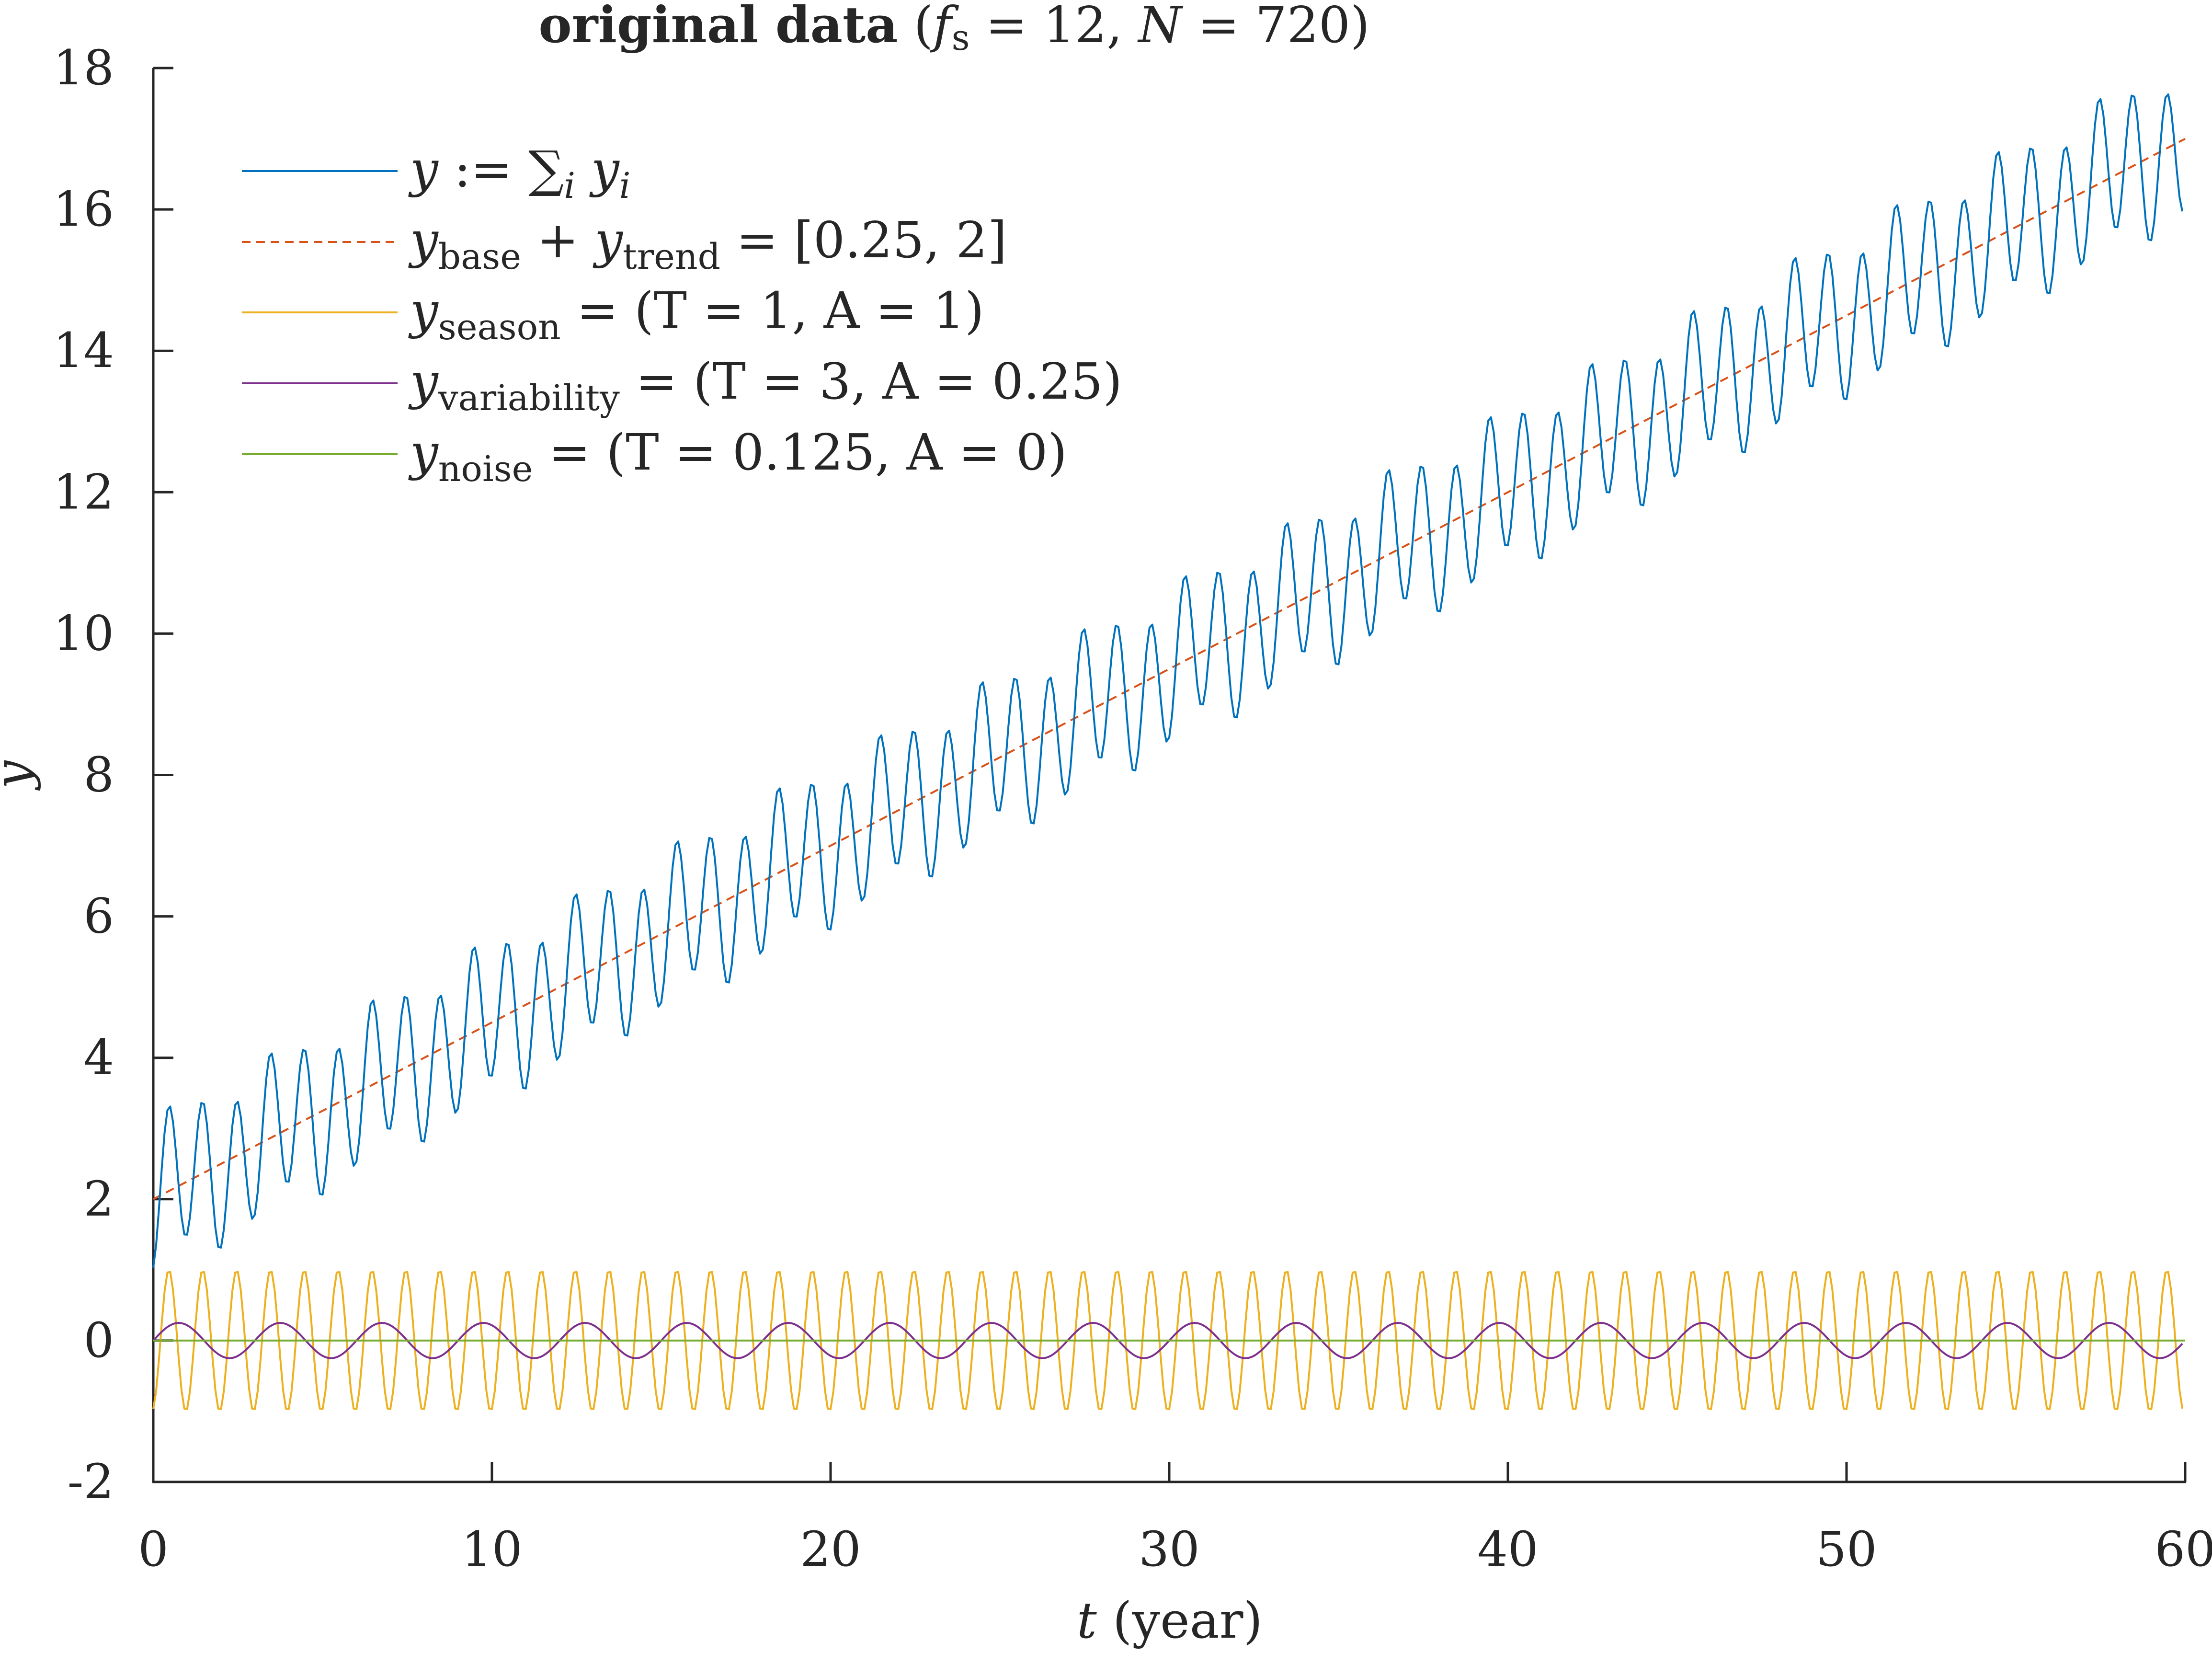 This screenshot has height=1653, width=2212. What do you see at coordinates (98, 1199) in the screenshot?
I see `y-tick-label: 2` at bounding box center [98, 1199].